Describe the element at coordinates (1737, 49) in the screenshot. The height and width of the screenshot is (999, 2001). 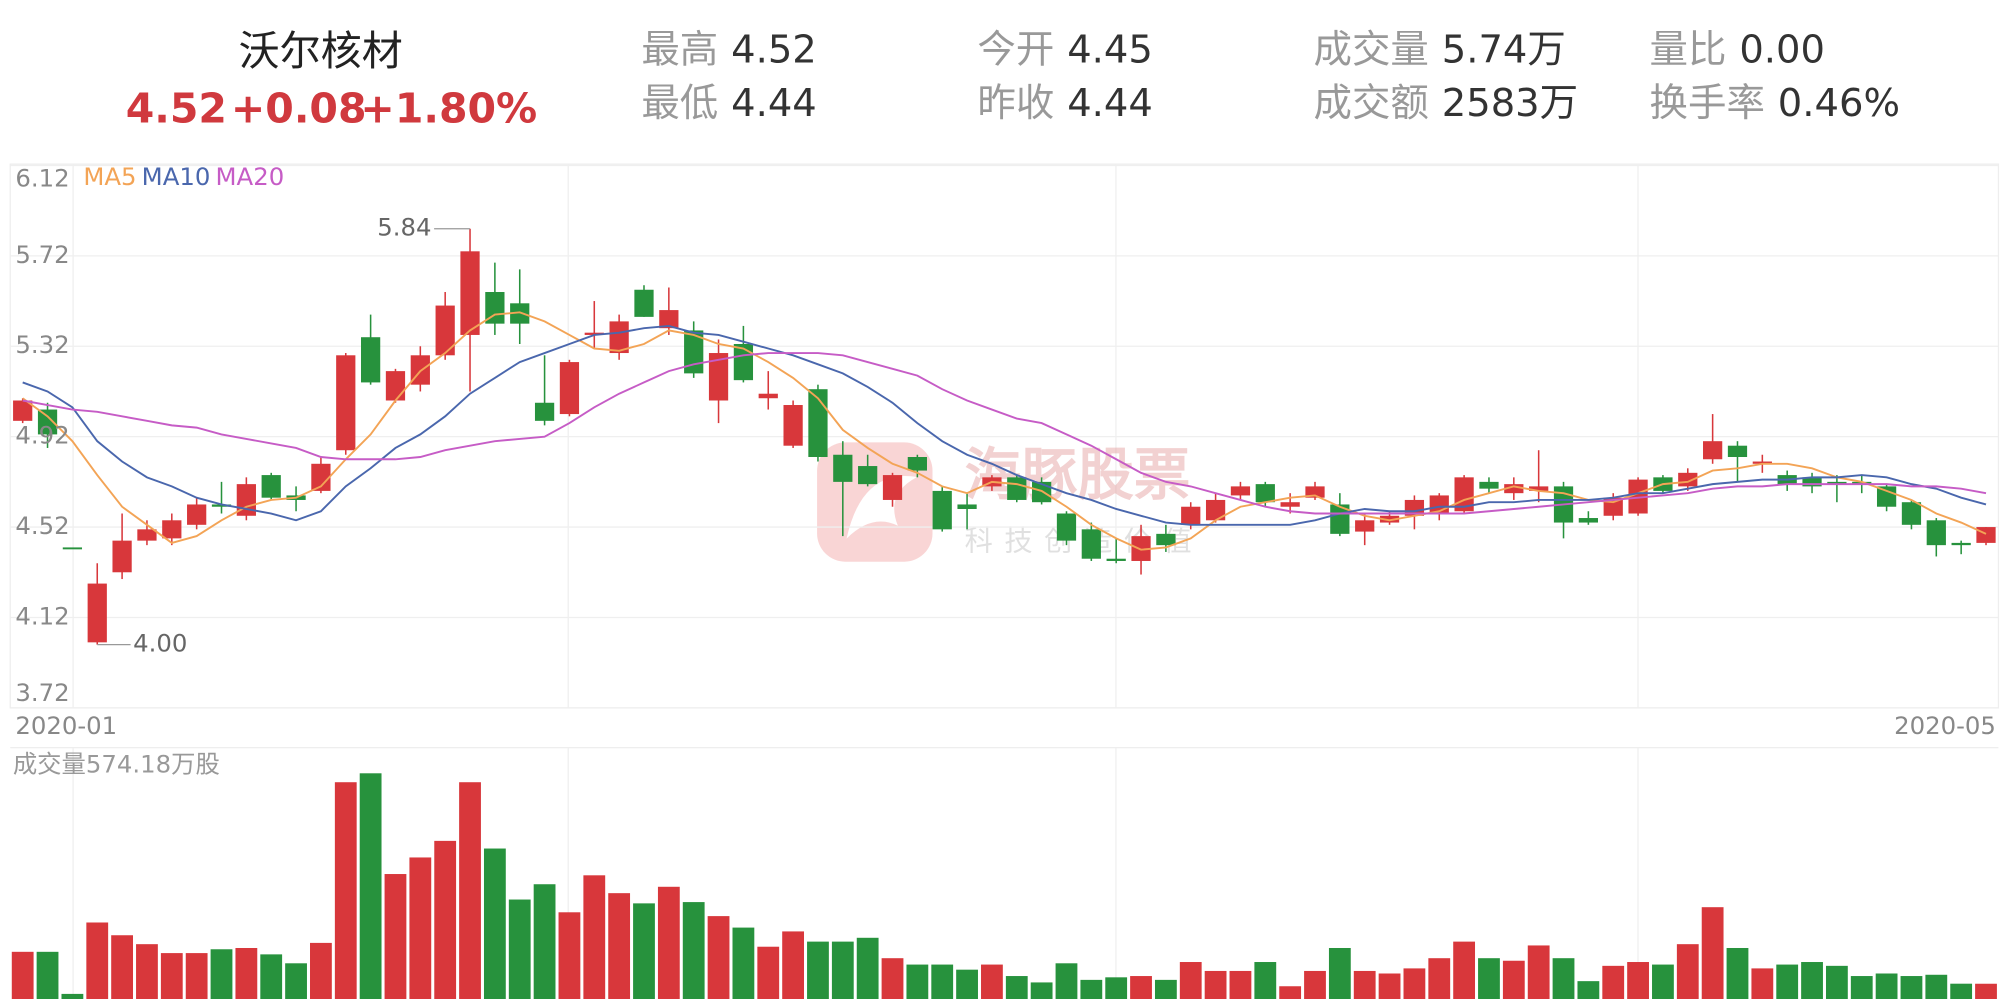
I see `stat: 量比 0.00` at that location.